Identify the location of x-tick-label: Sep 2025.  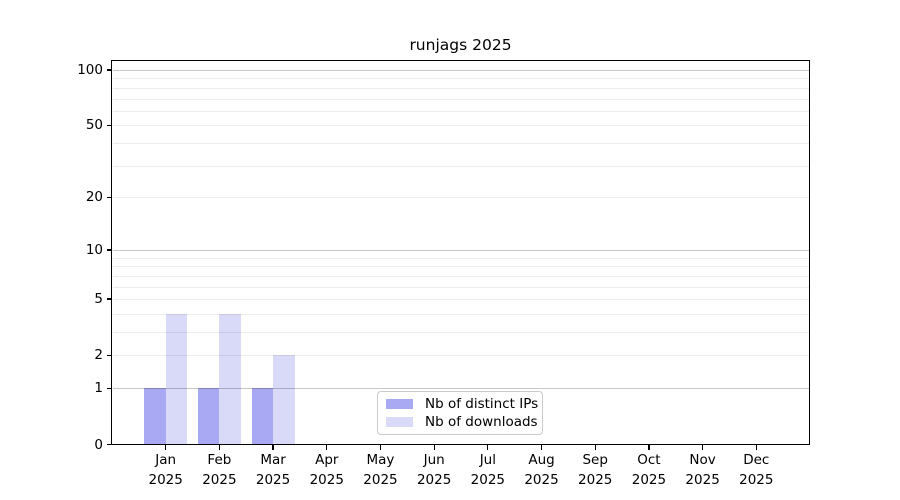
(595, 470).